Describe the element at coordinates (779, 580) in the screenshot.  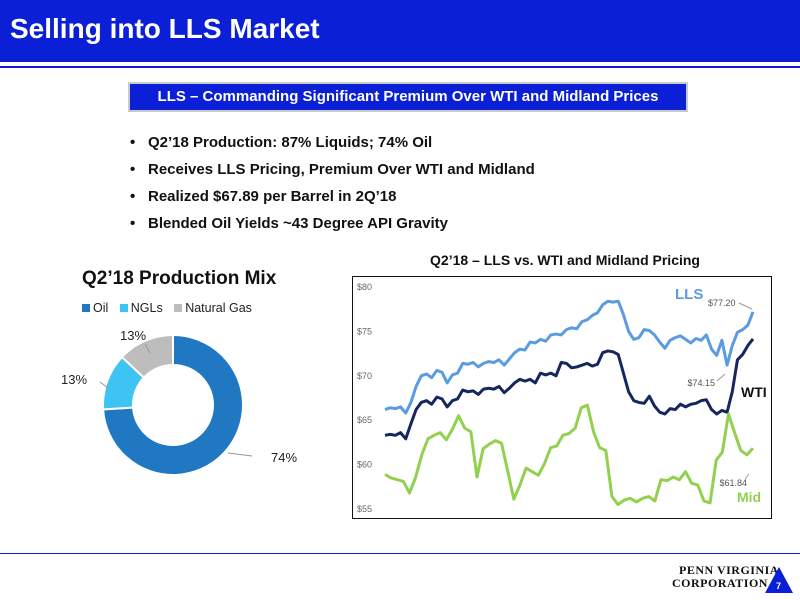
I see `company-logo-triangle-icon` at that location.